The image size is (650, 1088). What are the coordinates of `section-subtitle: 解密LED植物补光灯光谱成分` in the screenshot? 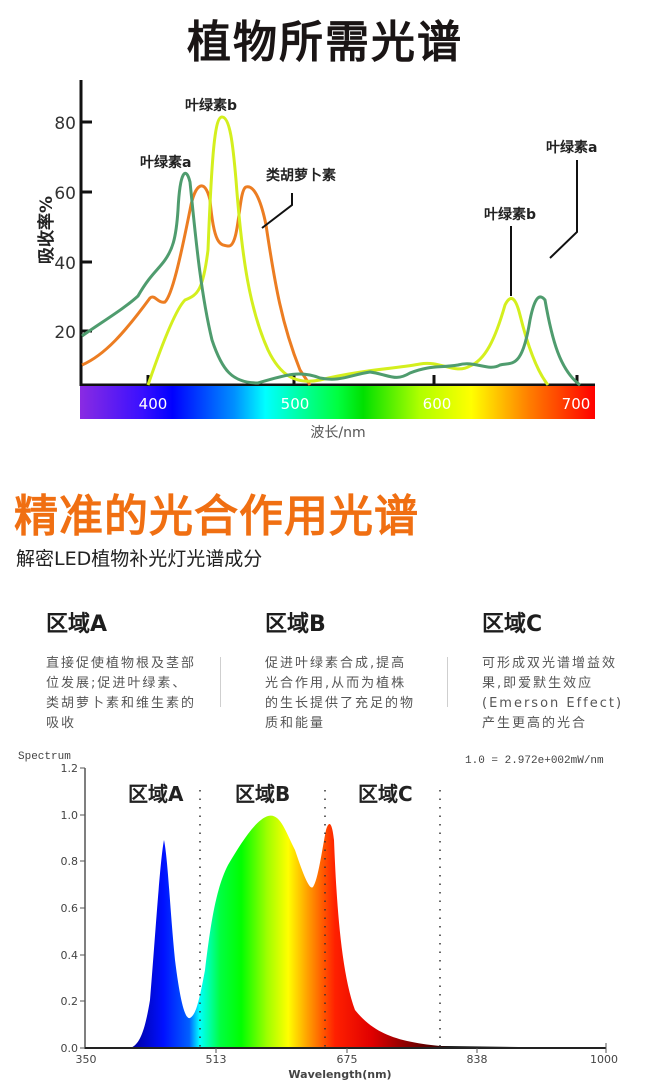 It's located at (139, 559).